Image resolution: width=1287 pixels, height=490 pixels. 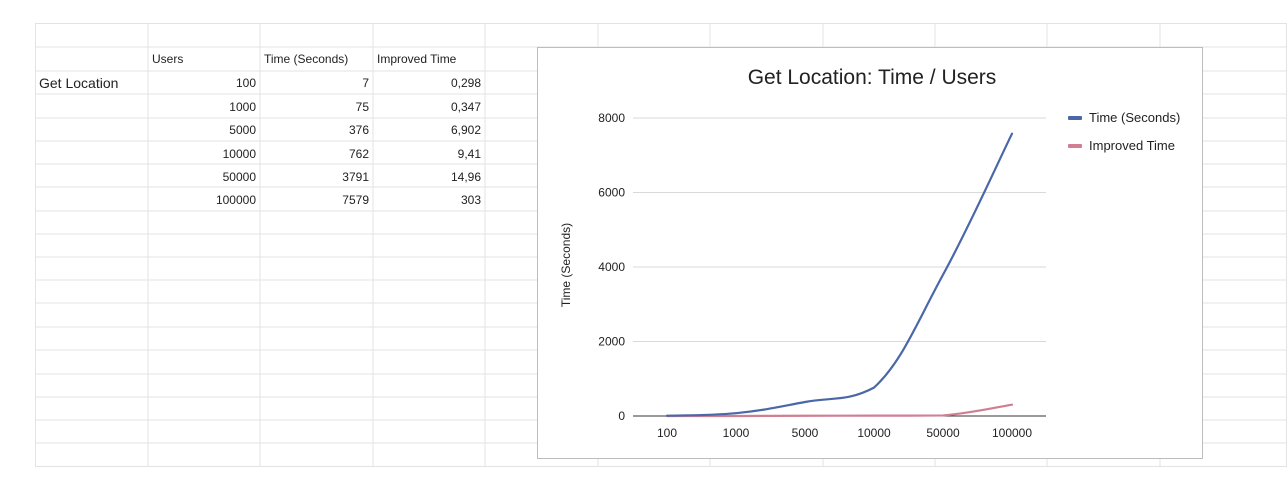 What do you see at coordinates (667, 433) in the screenshot?
I see `x-tick-label: 100` at bounding box center [667, 433].